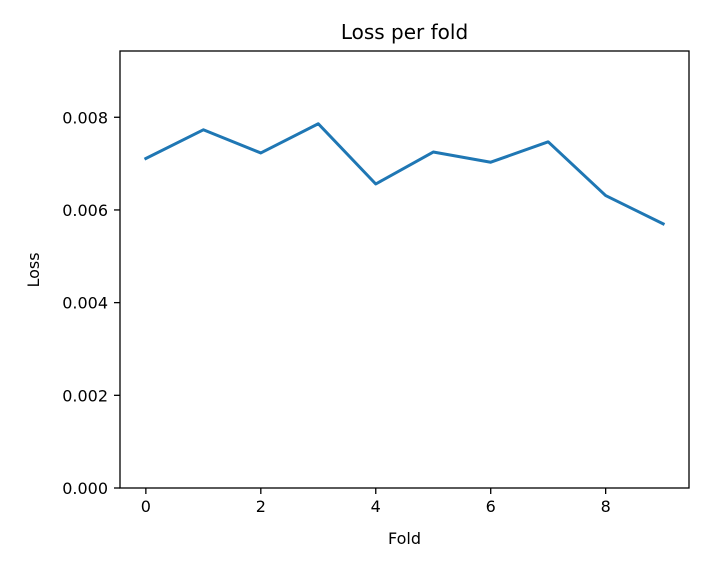  I want to click on x-axis-ticks: 0 2 4 6 8, so click(376, 502).